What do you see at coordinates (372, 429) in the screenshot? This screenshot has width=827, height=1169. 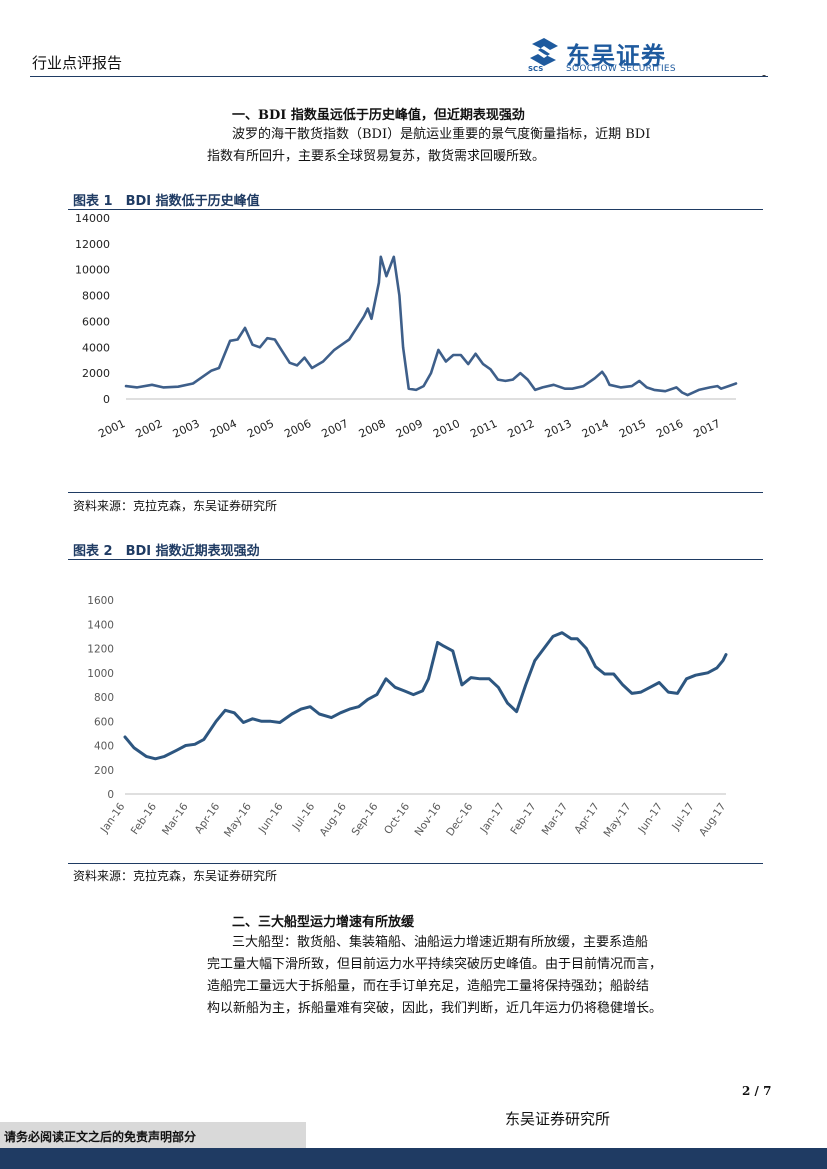 I see `chart-1-x-tick-label: 2008` at bounding box center [372, 429].